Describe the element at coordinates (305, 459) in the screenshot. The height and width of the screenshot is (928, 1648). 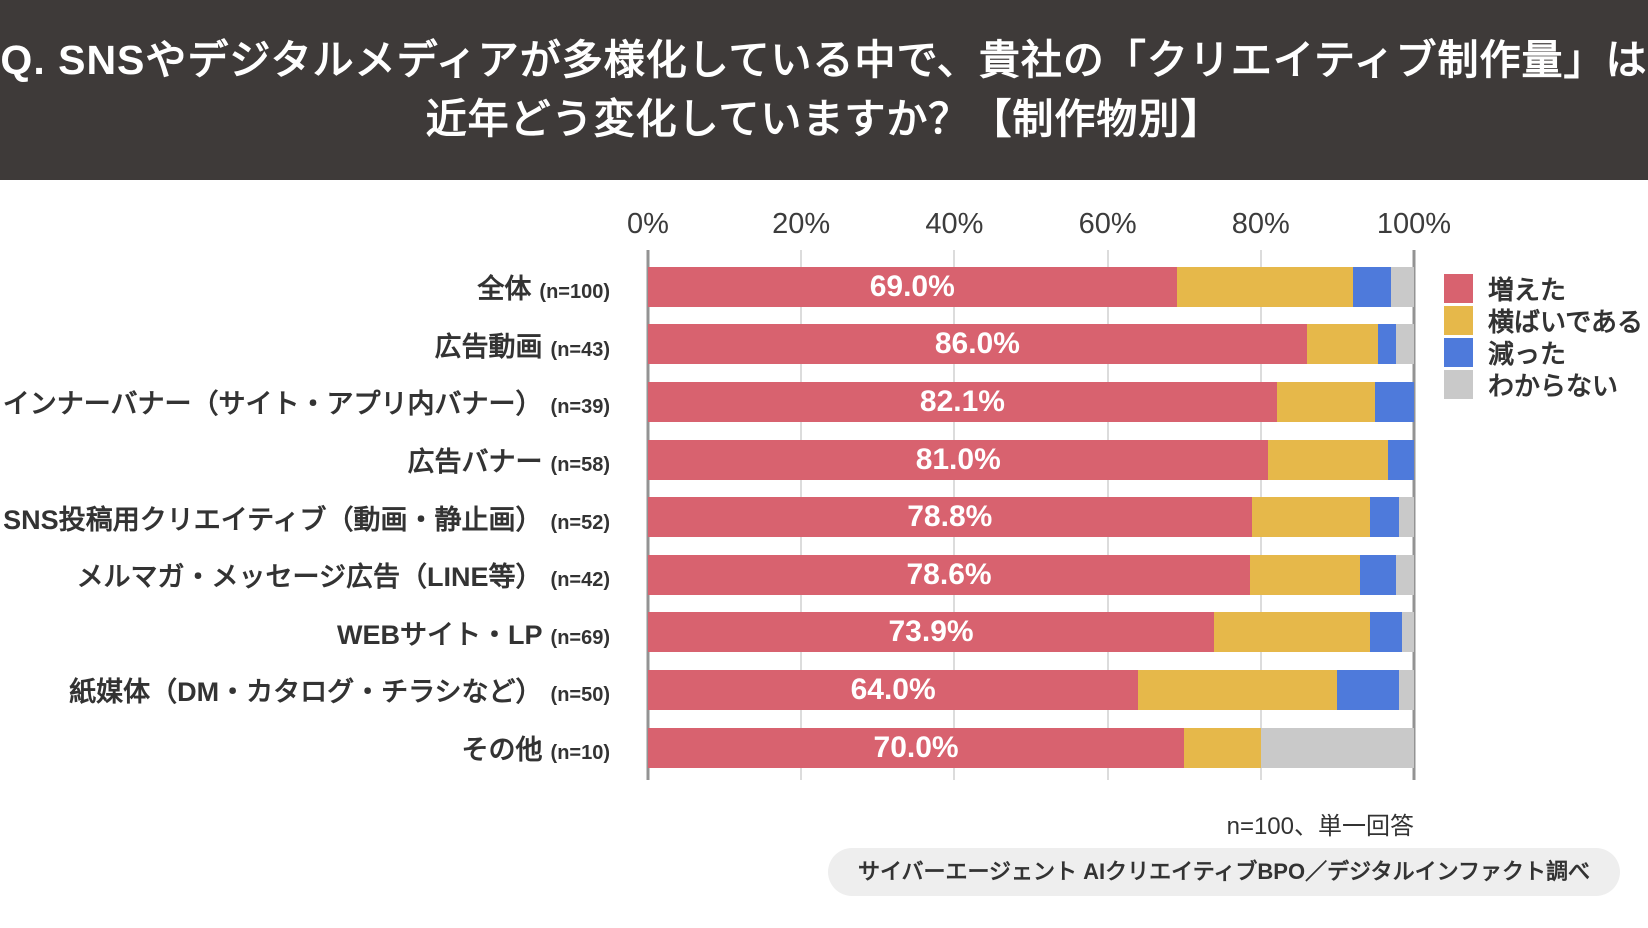
I see `category-label: 広告バナー (n=58)` at that location.